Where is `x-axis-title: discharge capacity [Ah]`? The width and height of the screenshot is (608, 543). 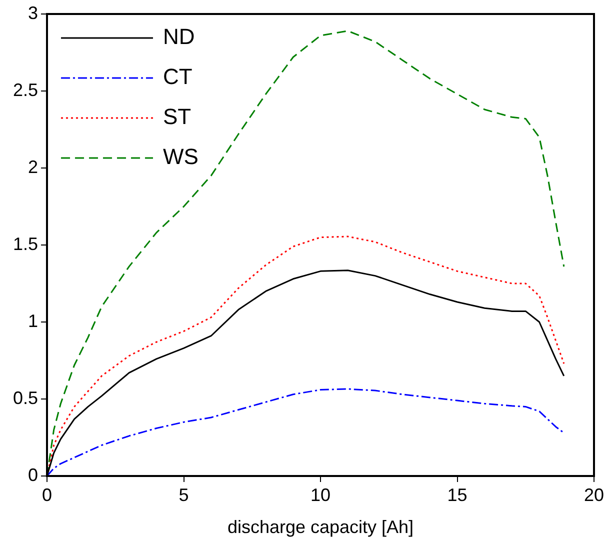
x-axis-title: discharge capacity [Ah] is located at coordinates (320, 527).